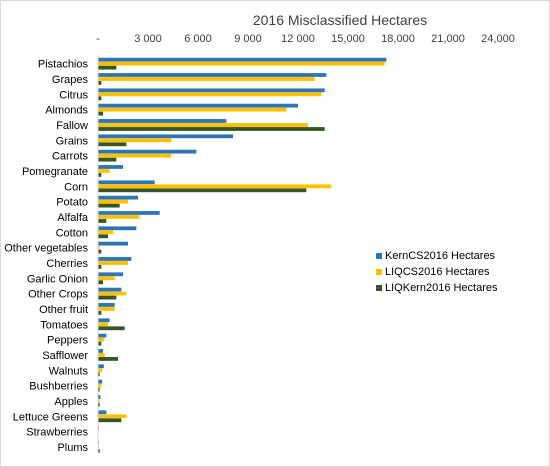  Describe the element at coordinates (441, 288) in the screenshot. I see `legend-label: LIQKern2016 Hectares` at that location.